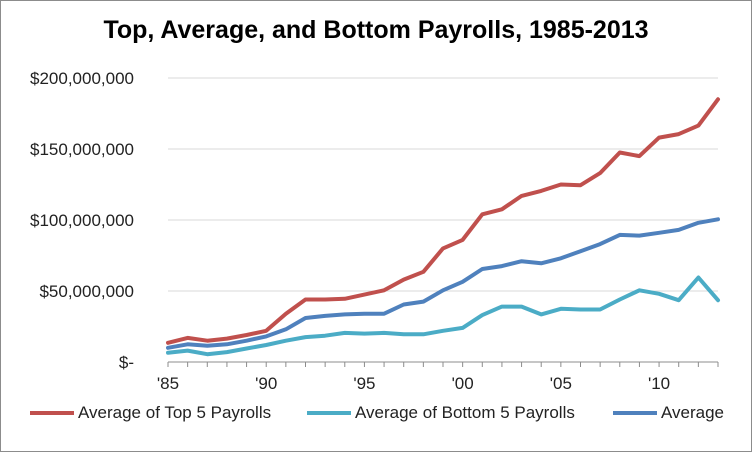 The width and height of the screenshot is (752, 452). I want to click on y-tick-label: $100,000,000, so click(82, 220).